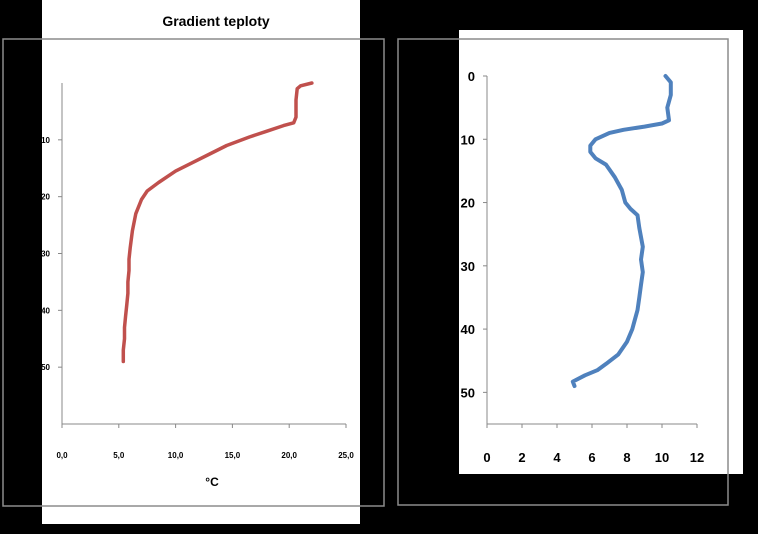 This screenshot has height=534, width=758. I want to click on chart-1-series-line, so click(217, 222).